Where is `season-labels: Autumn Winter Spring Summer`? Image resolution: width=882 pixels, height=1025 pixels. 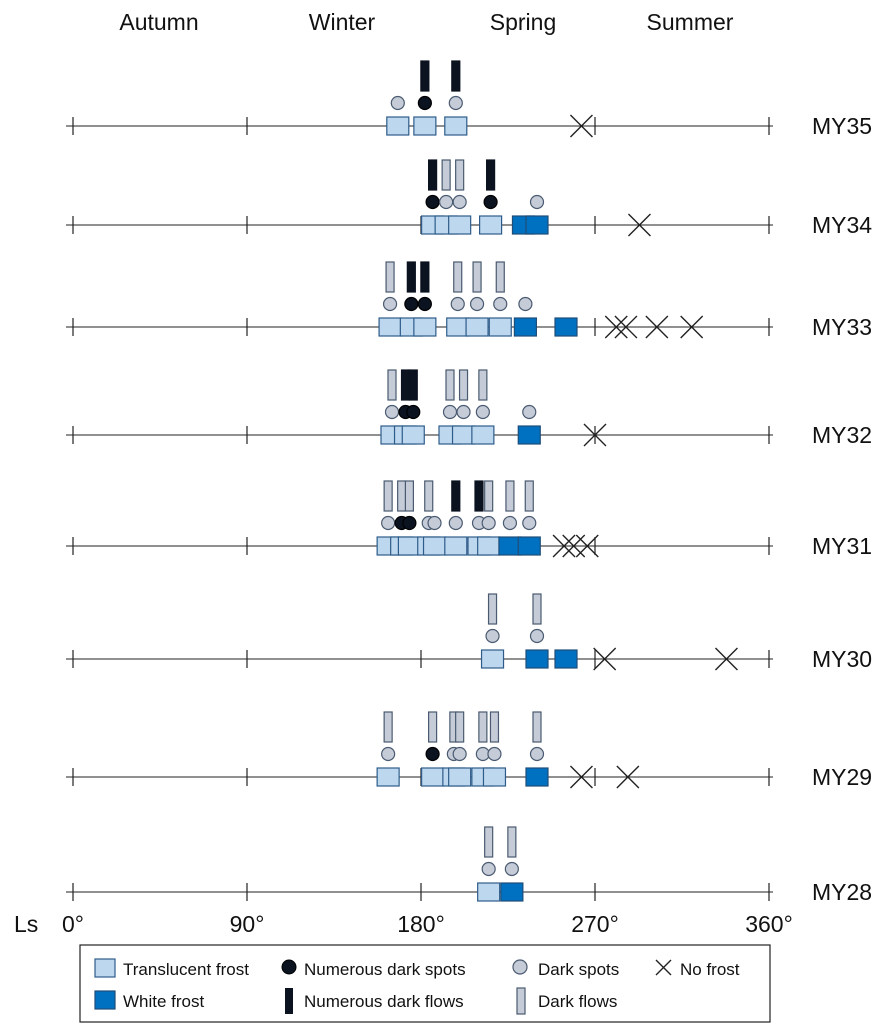
season-labels: Autumn Winter Spring Summer is located at coordinates (426, 22).